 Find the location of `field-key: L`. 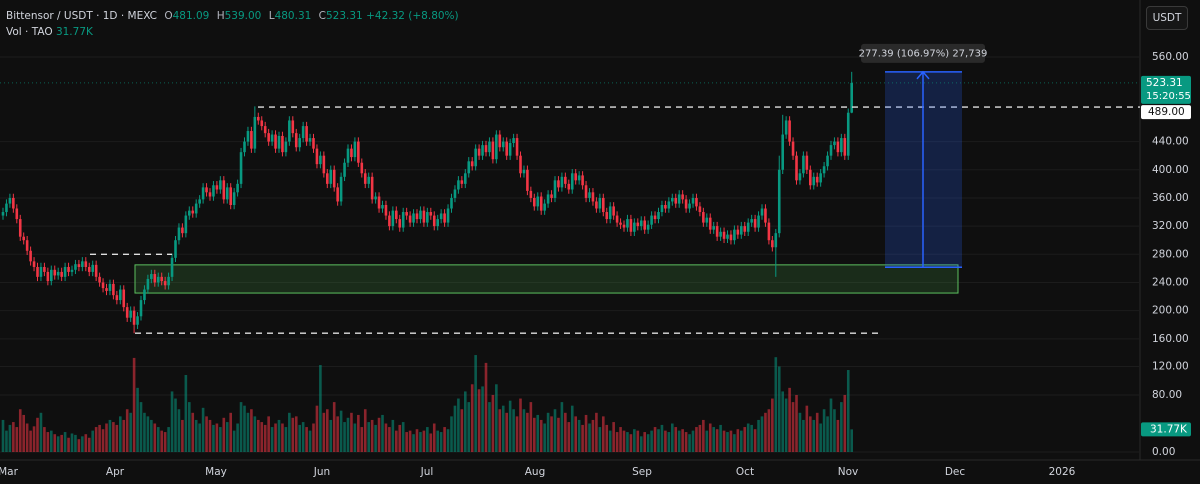

field-key: L is located at coordinates (271, 16).